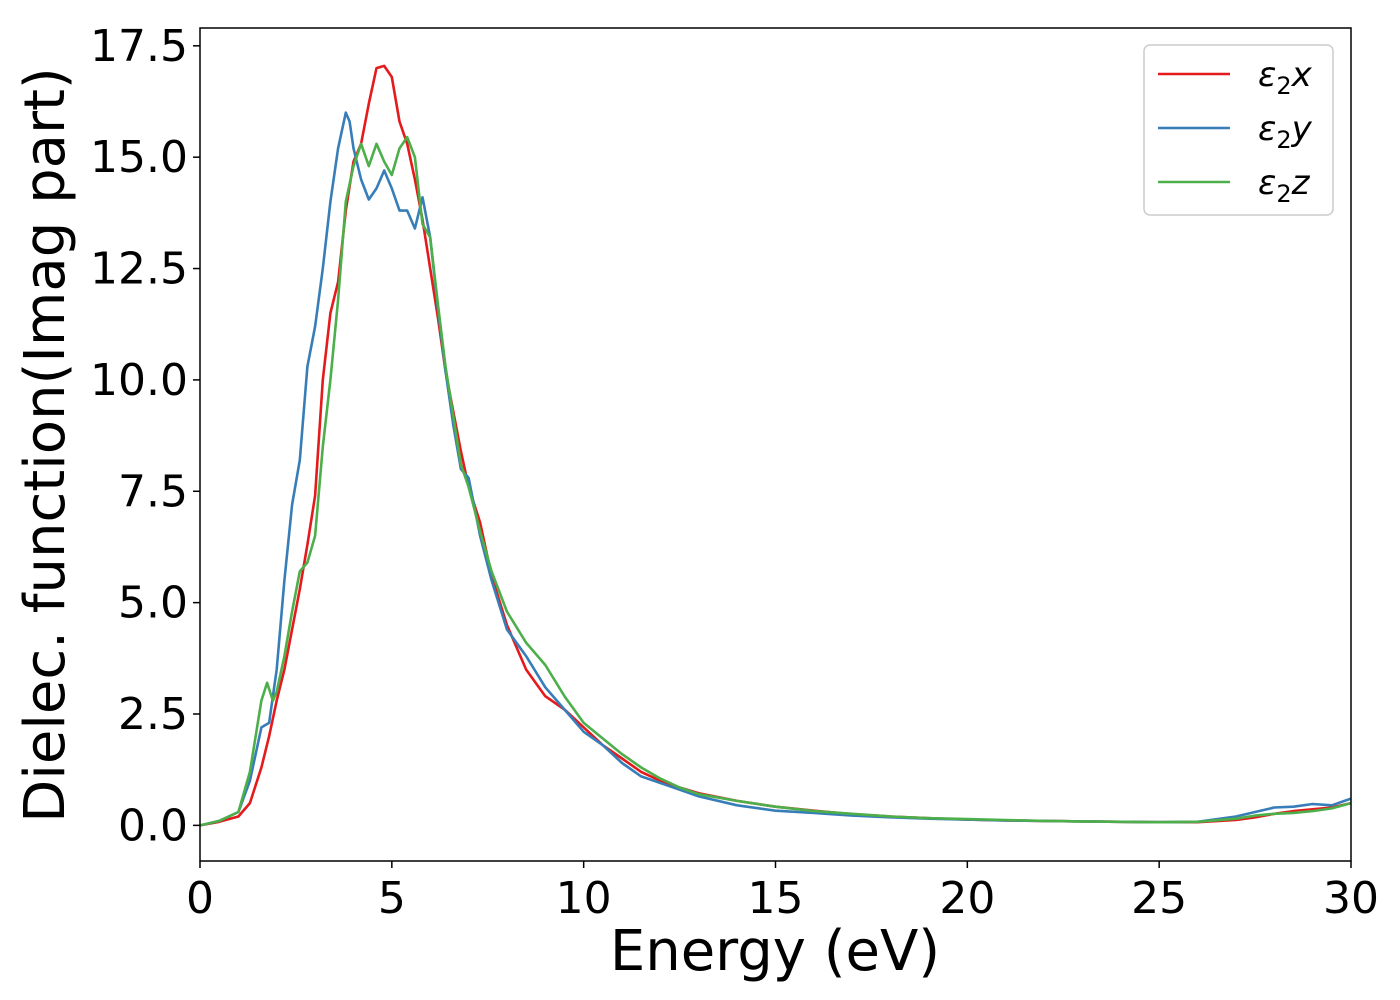 Image resolution: width=1400 pixels, height=1000 pixels. I want to click on x-axis-title: Energy (eV), so click(775, 951).